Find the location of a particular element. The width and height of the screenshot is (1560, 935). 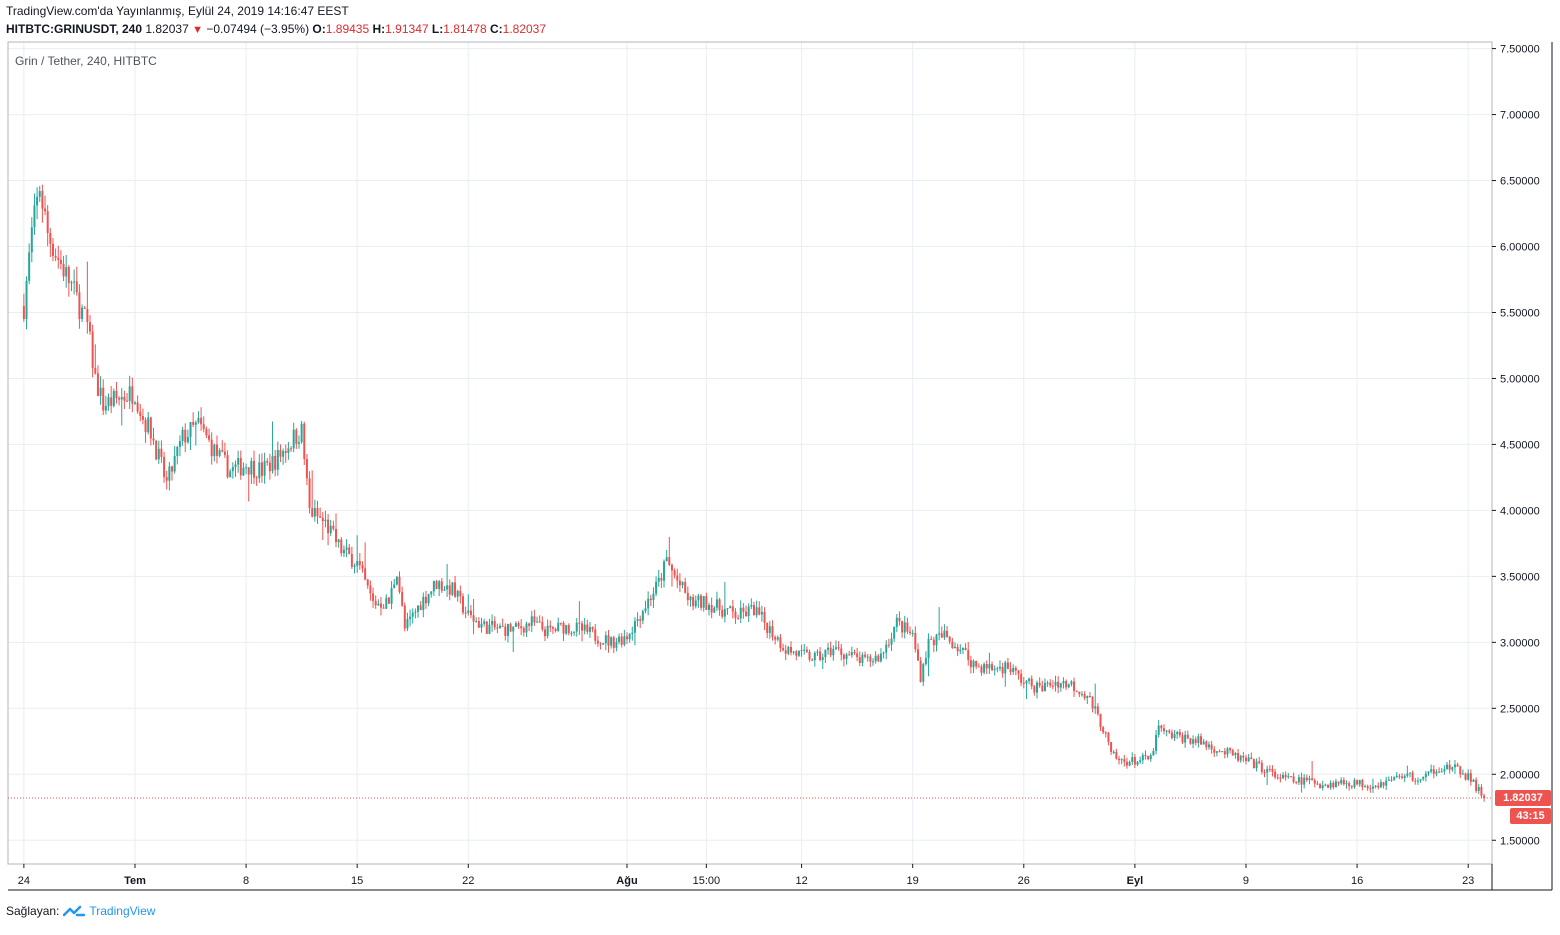

down-arrow-icon: ▼ is located at coordinates (197, 30).